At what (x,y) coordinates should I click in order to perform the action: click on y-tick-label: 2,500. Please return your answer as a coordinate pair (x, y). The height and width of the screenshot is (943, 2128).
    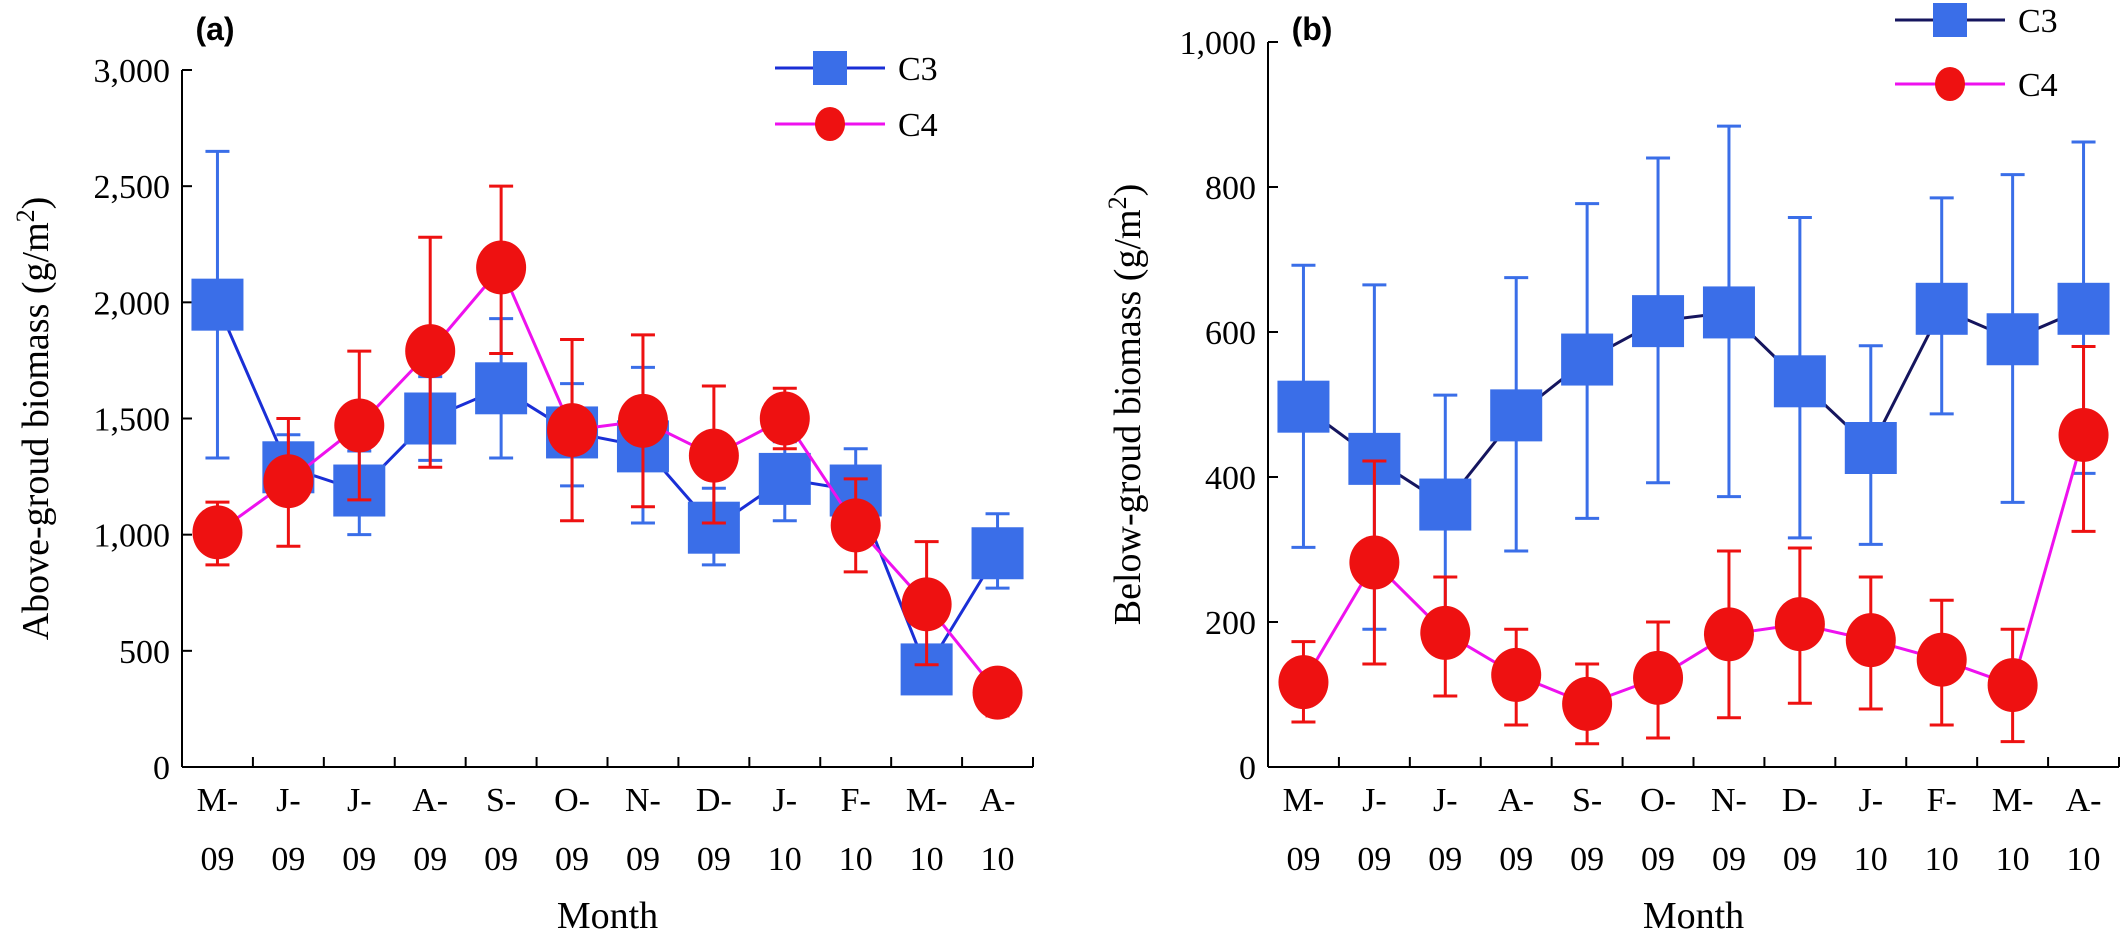
    Looking at the image, I should click on (132, 187).